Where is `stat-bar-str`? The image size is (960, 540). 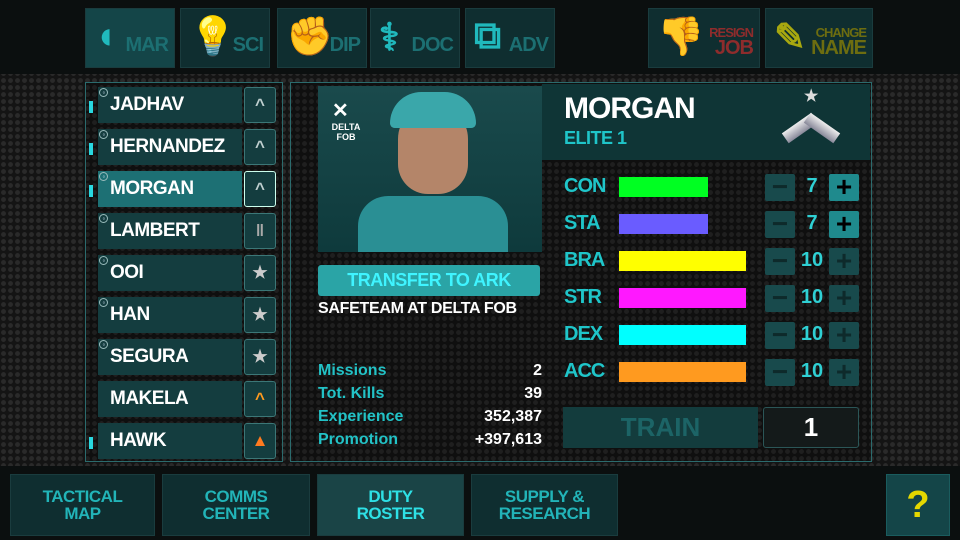
stat-bar-str is located at coordinates (682, 298).